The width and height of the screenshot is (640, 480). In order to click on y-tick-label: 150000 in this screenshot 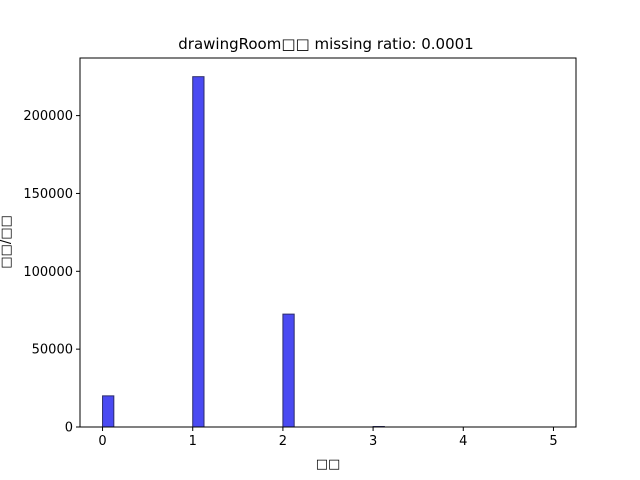, I will do `click(48, 194)`.